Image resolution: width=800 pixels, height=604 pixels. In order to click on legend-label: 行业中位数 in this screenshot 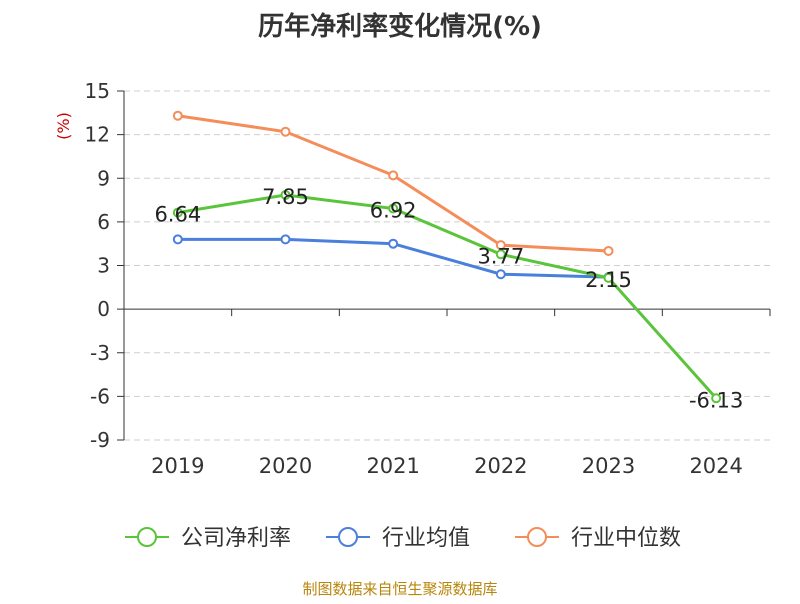, I will do `click(626, 538)`.